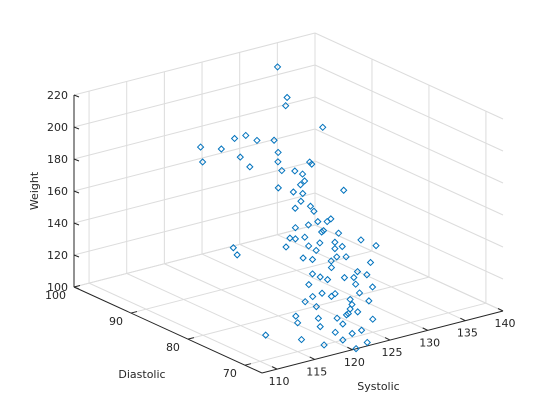  What do you see at coordinates (57, 127) in the screenshot?
I see `z-tick-label: 200` at bounding box center [57, 127].